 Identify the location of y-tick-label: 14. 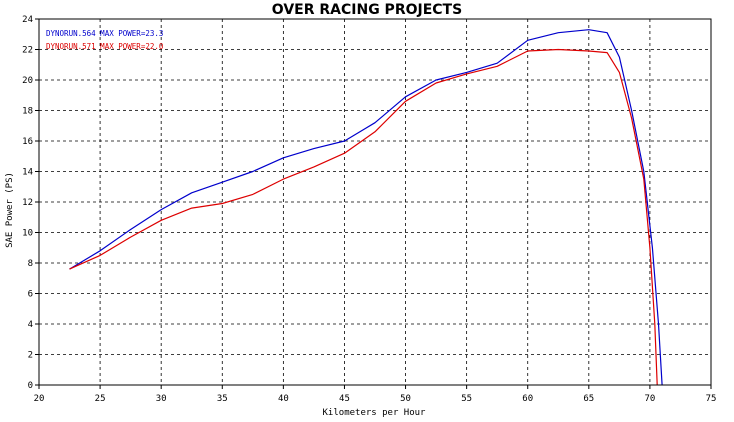
(27, 173).